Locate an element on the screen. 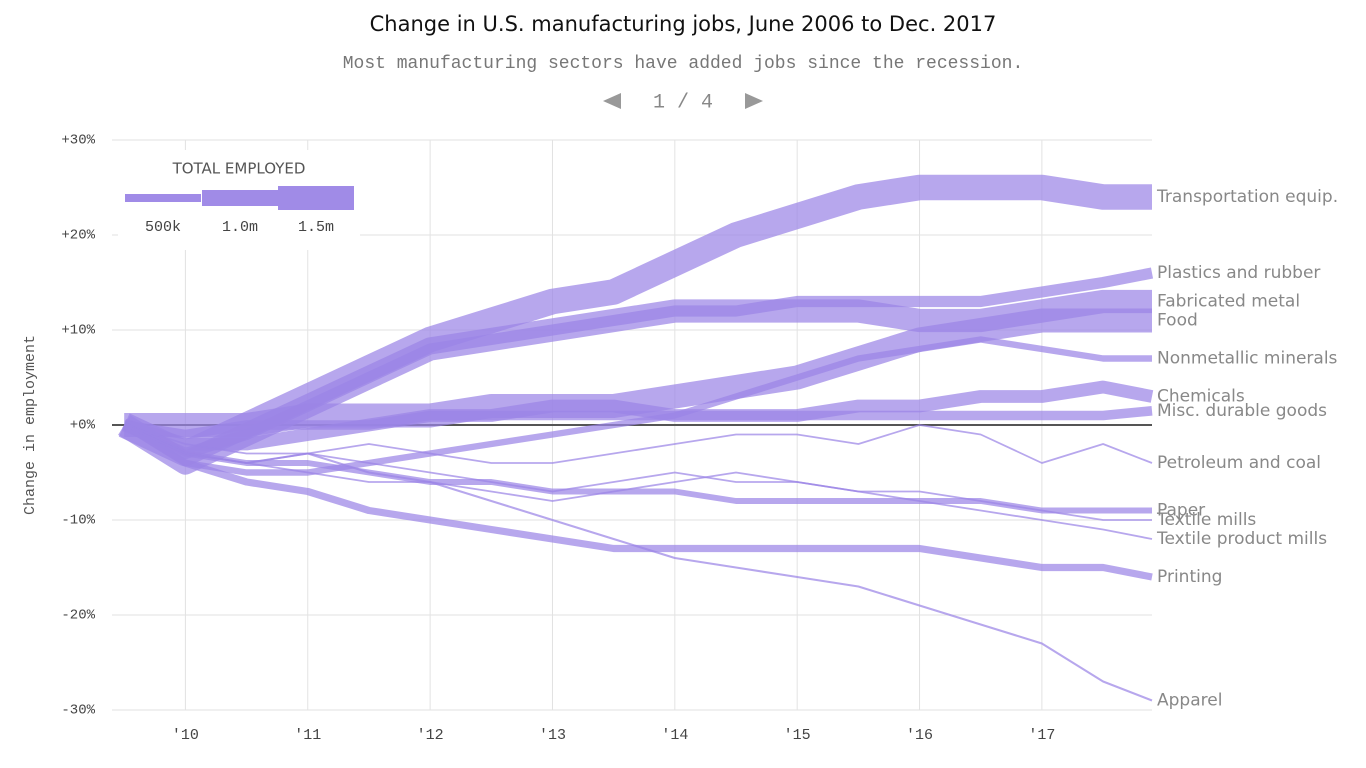 The width and height of the screenshot is (1366, 768). sector-label: Nonmetallic minerals is located at coordinates (1247, 359).